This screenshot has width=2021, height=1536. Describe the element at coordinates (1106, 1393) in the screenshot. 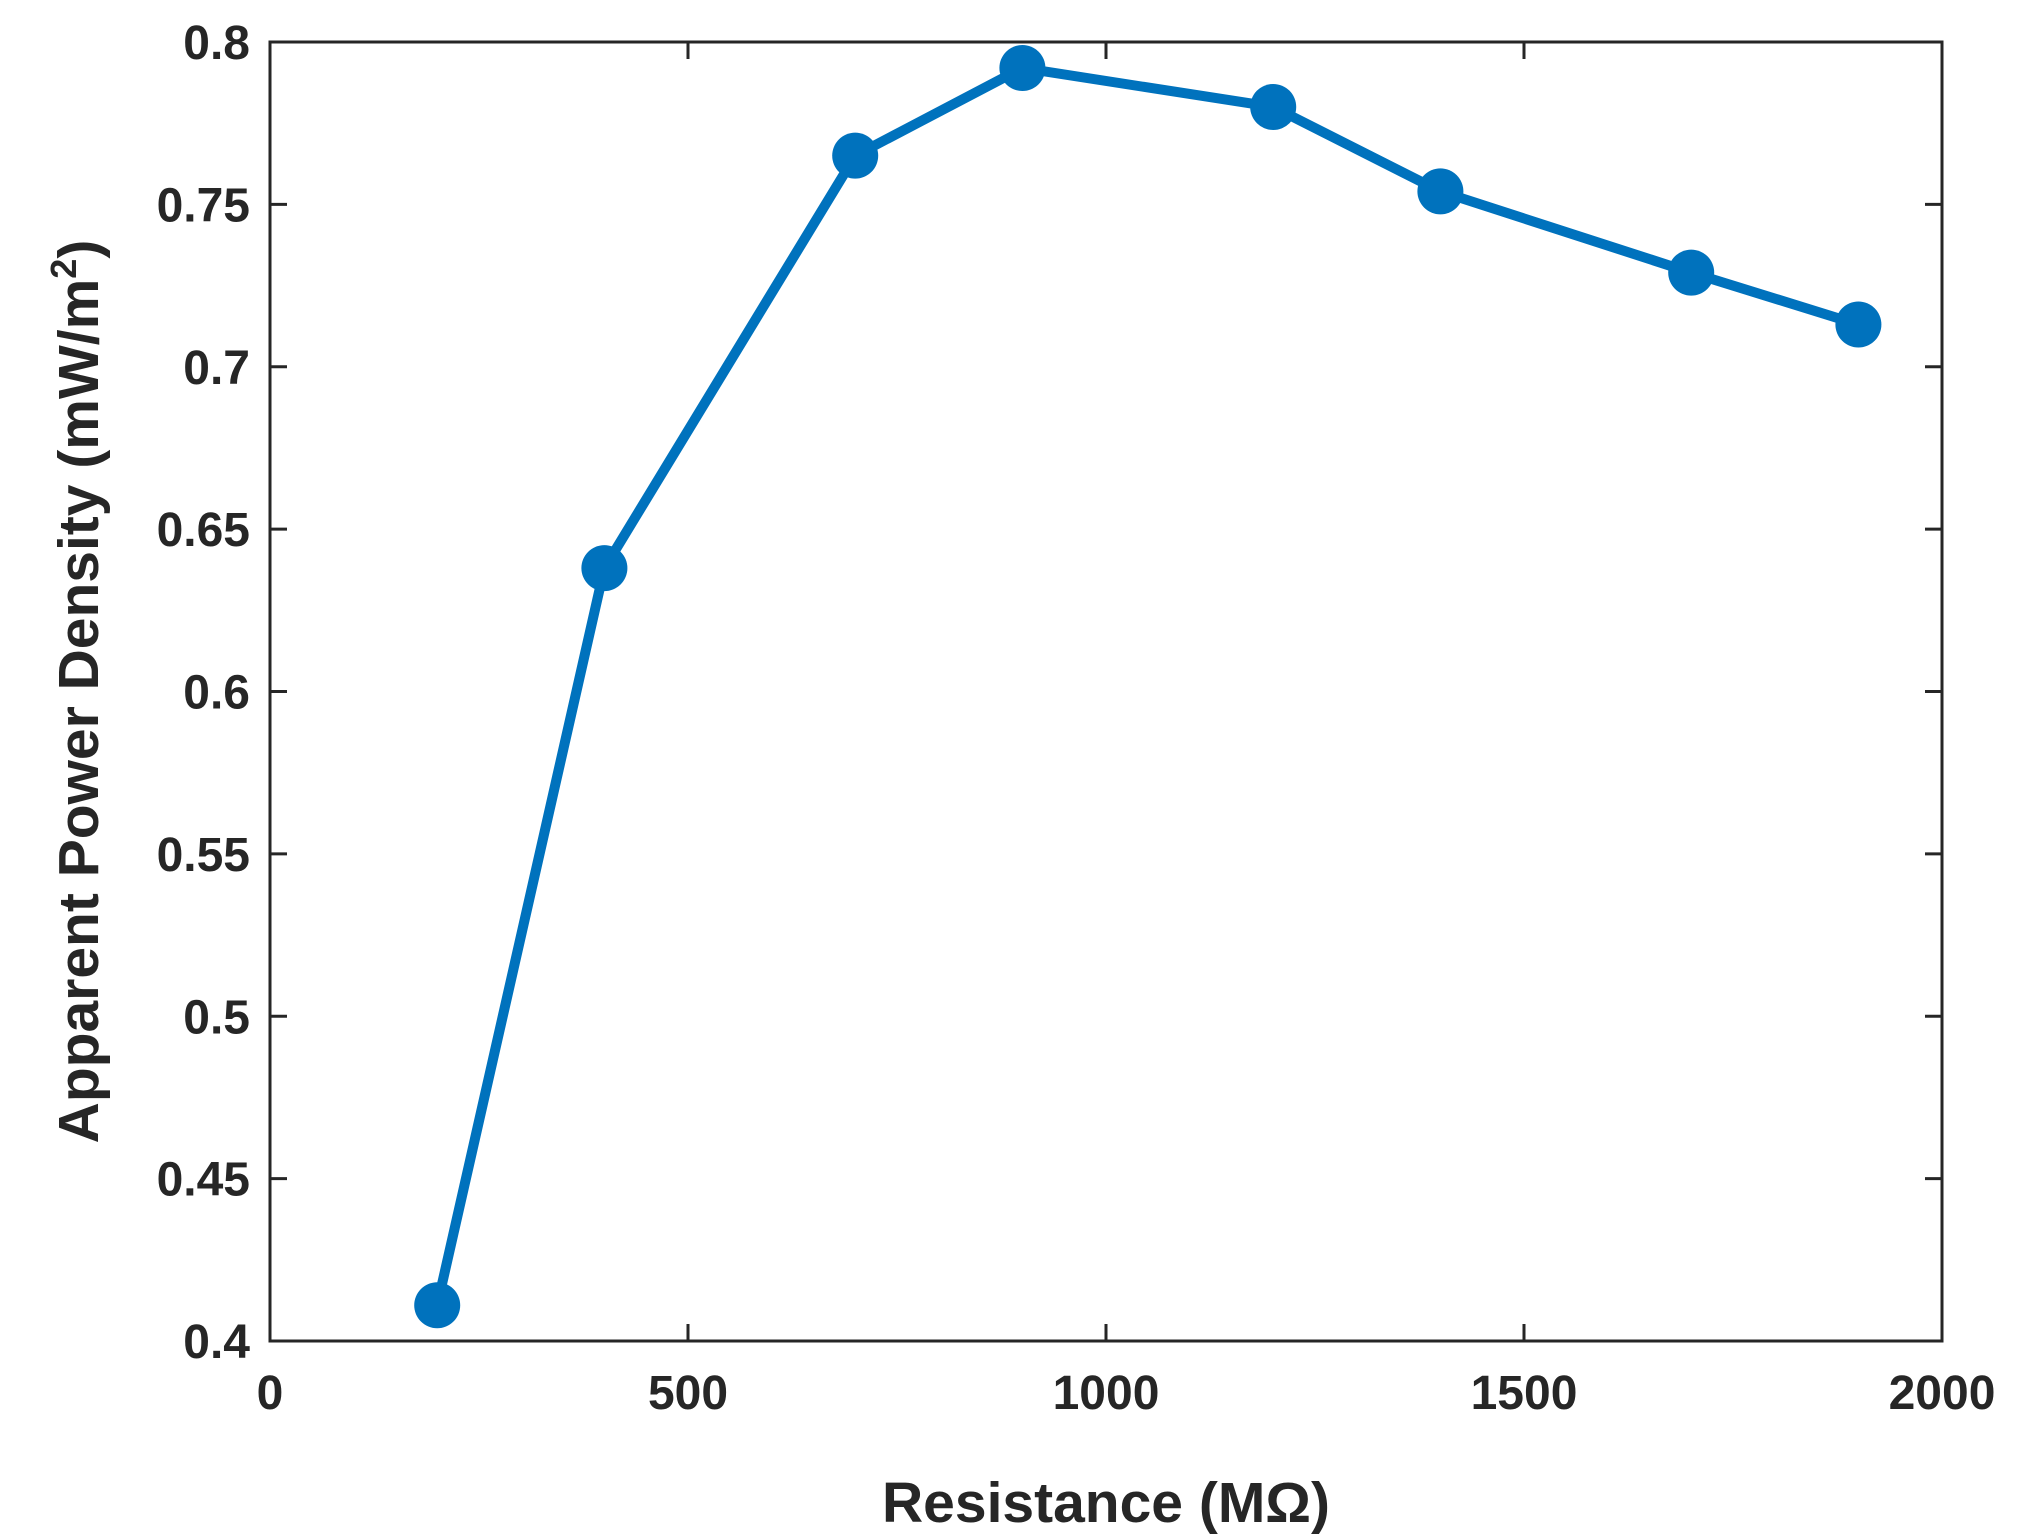

I see `x-tick-label: 1000` at that location.